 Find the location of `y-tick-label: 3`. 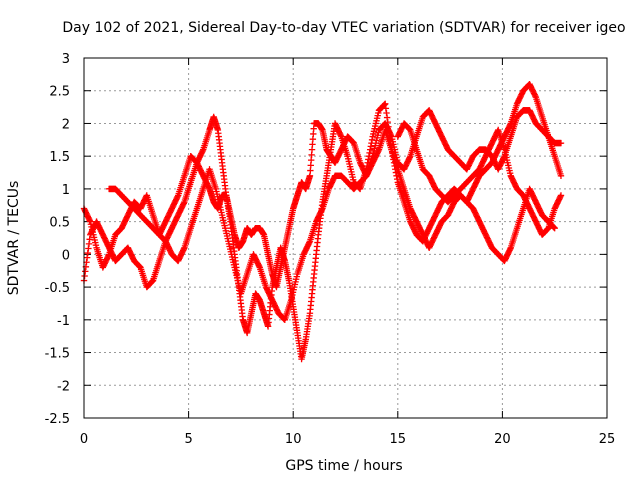

y-tick-label: 3 is located at coordinates (66, 59).